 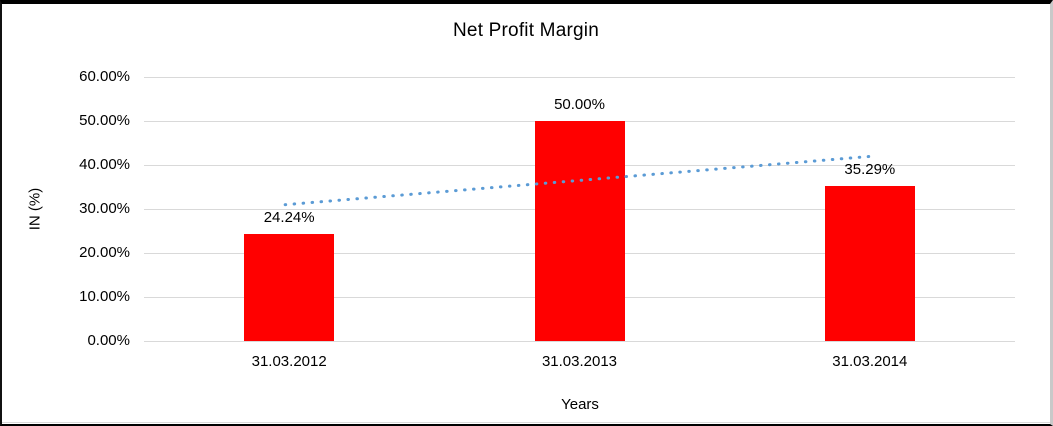 What do you see at coordinates (289, 218) in the screenshot?
I see `bar-data-label: 24.24%` at bounding box center [289, 218].